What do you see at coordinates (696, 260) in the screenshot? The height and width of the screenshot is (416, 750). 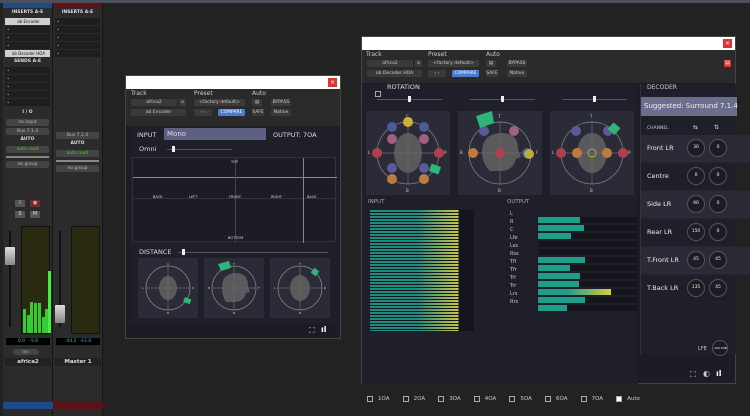 I see `azimuth-knob: 45` at bounding box center [696, 260].